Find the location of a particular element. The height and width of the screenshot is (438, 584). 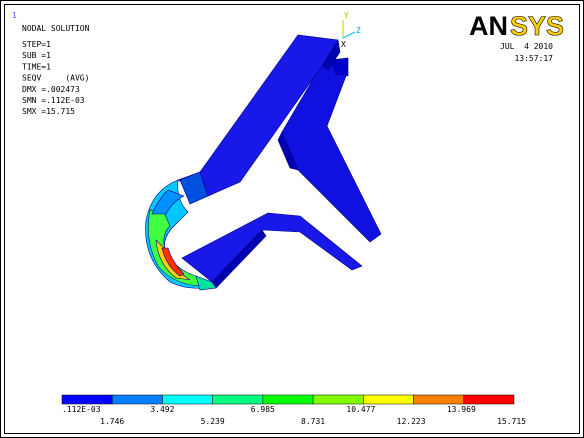

triad: Y Z X is located at coordinates (351, 30).